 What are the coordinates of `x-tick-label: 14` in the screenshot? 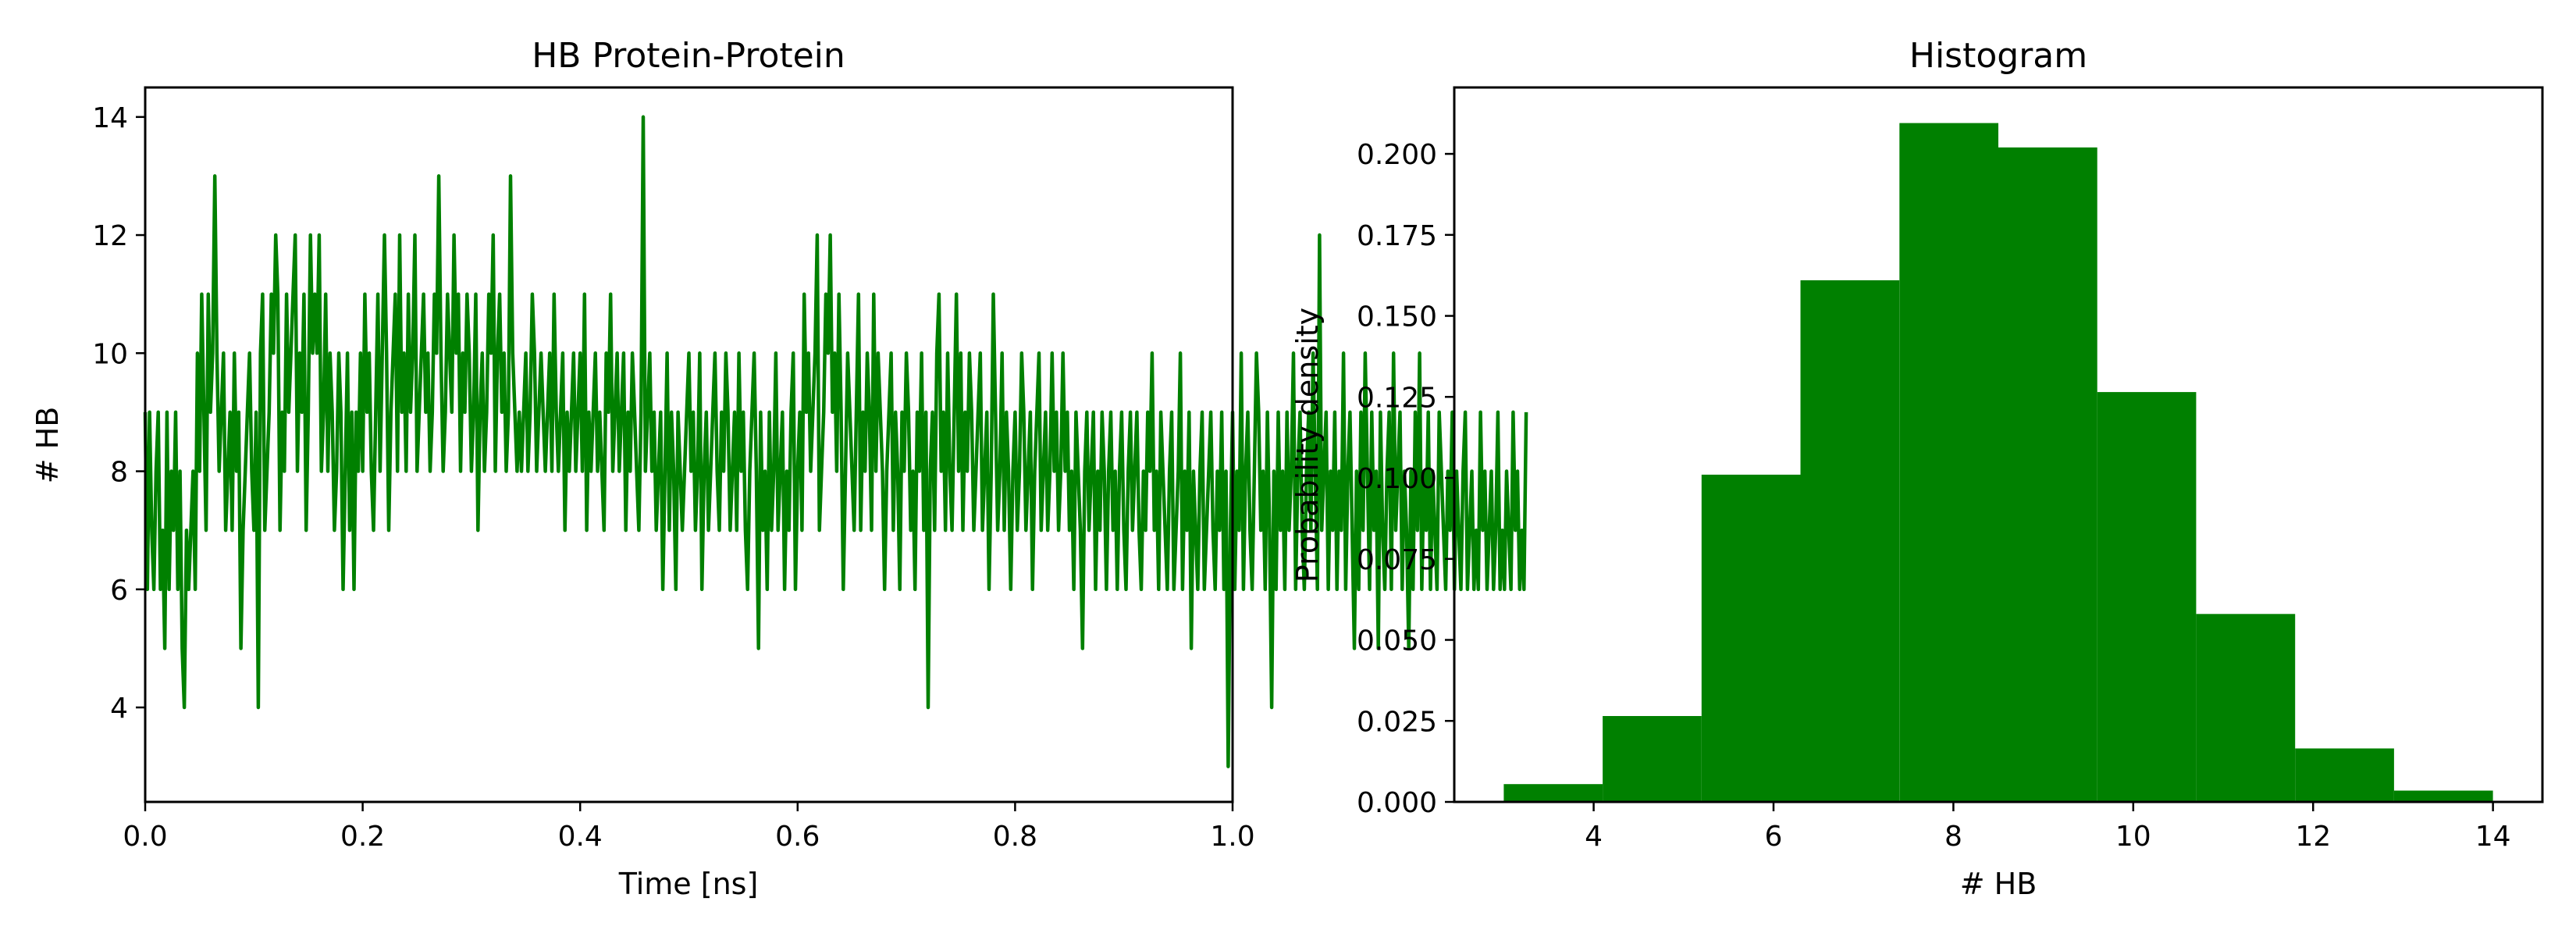 It's located at (2493, 837).